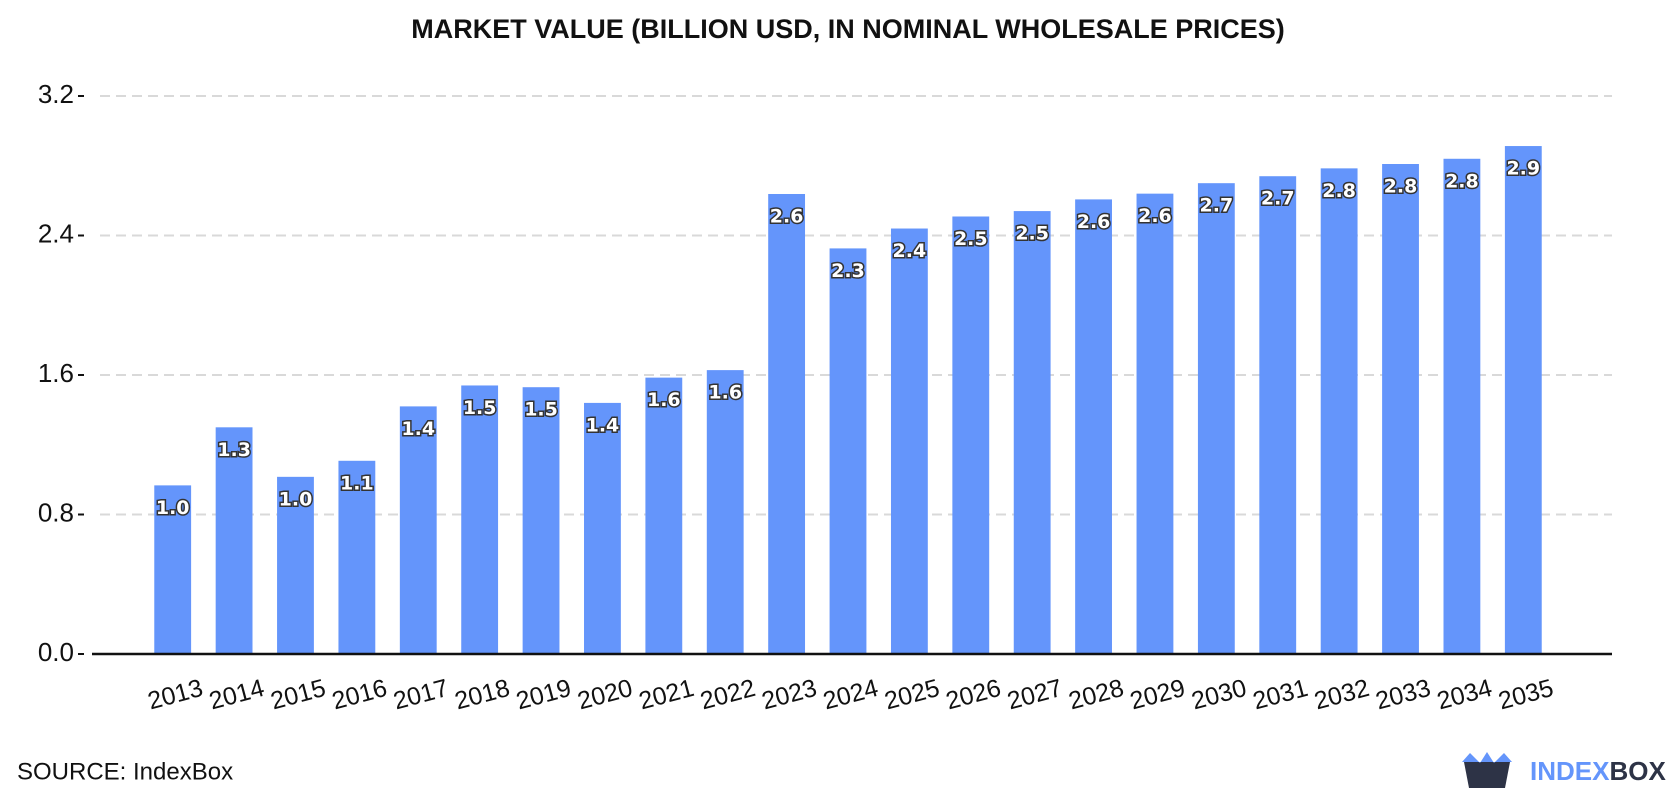 Image resolution: width=1680 pixels, height=800 pixels. I want to click on x-tick-label: 2018, so click(482, 694).